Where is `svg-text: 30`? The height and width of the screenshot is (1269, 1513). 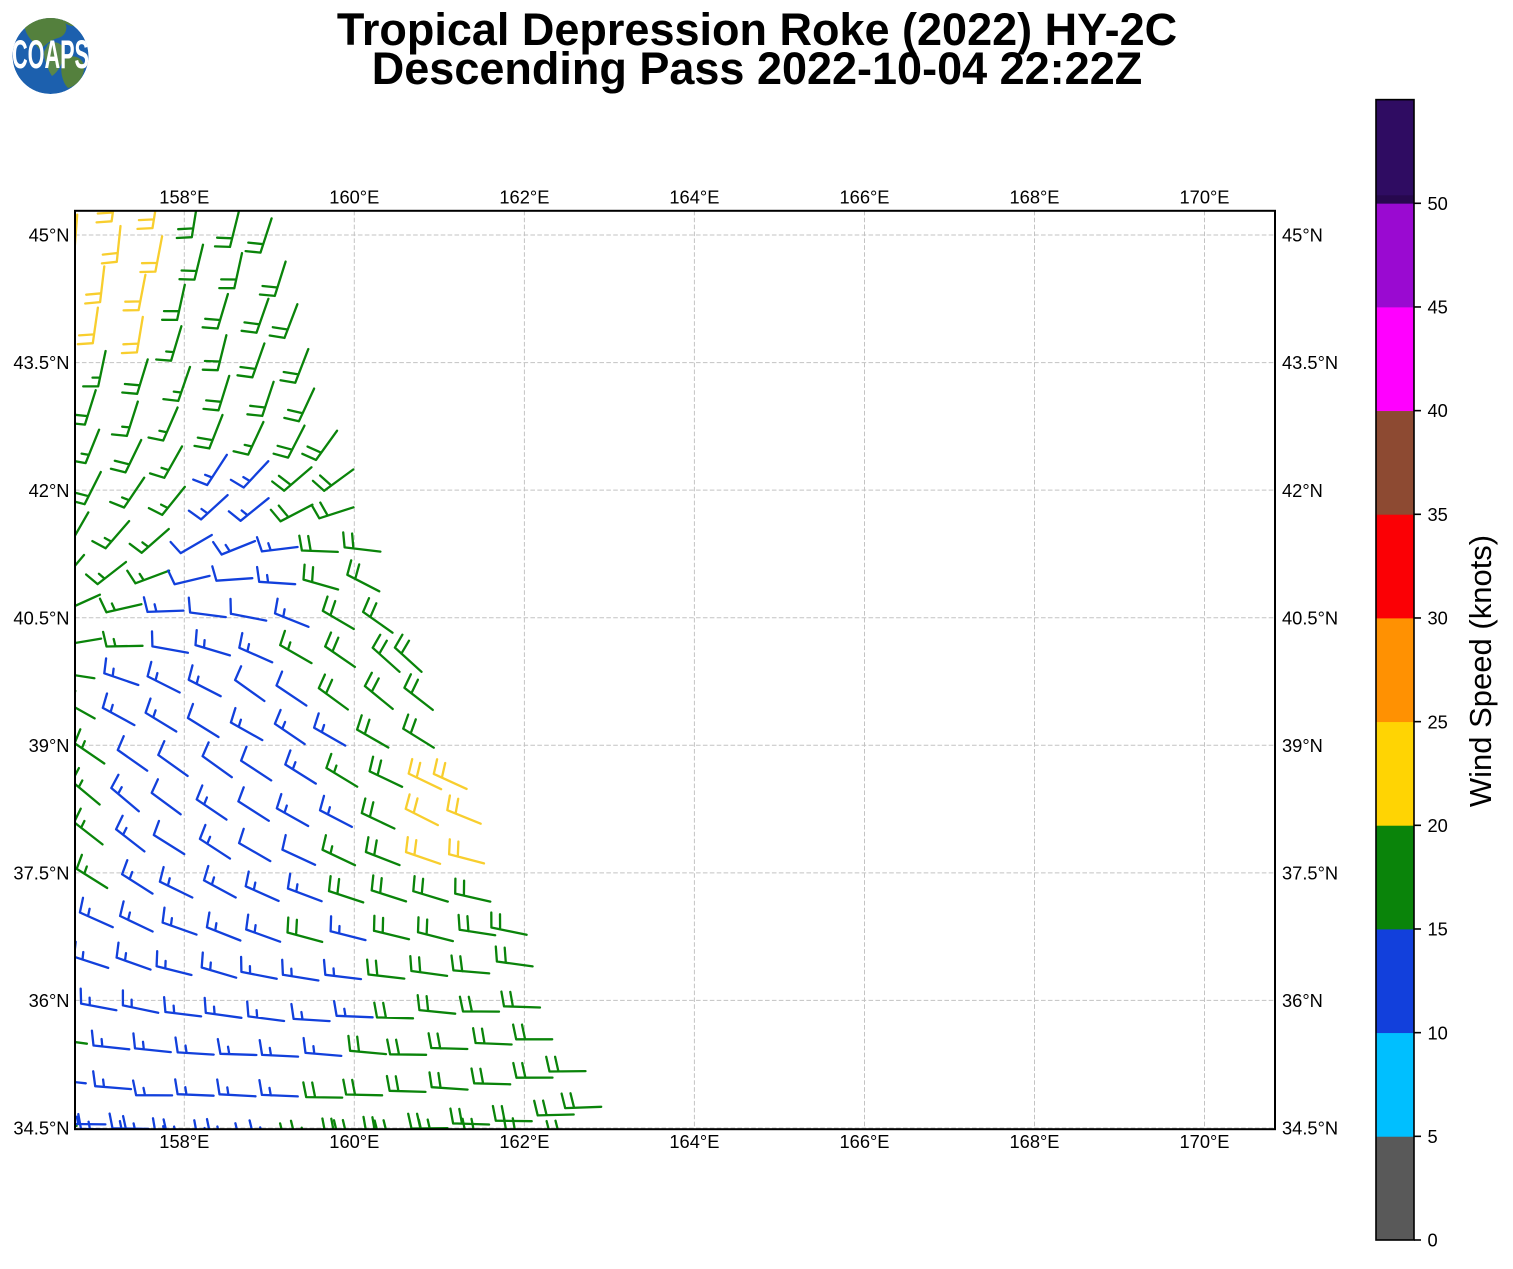 svg-text: 30 is located at coordinates (1438, 618).